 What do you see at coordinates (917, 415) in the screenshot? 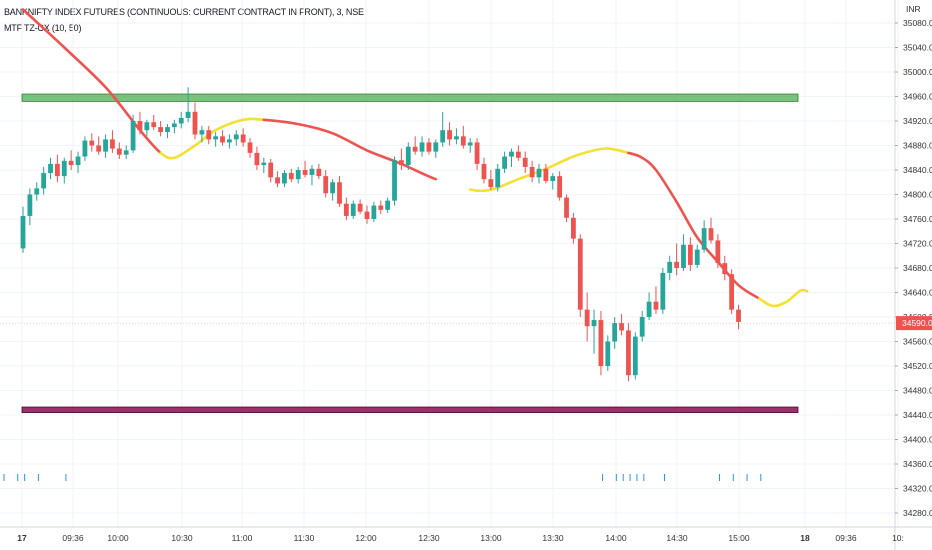
I see `y-tick-label: 34440.00` at bounding box center [917, 415].